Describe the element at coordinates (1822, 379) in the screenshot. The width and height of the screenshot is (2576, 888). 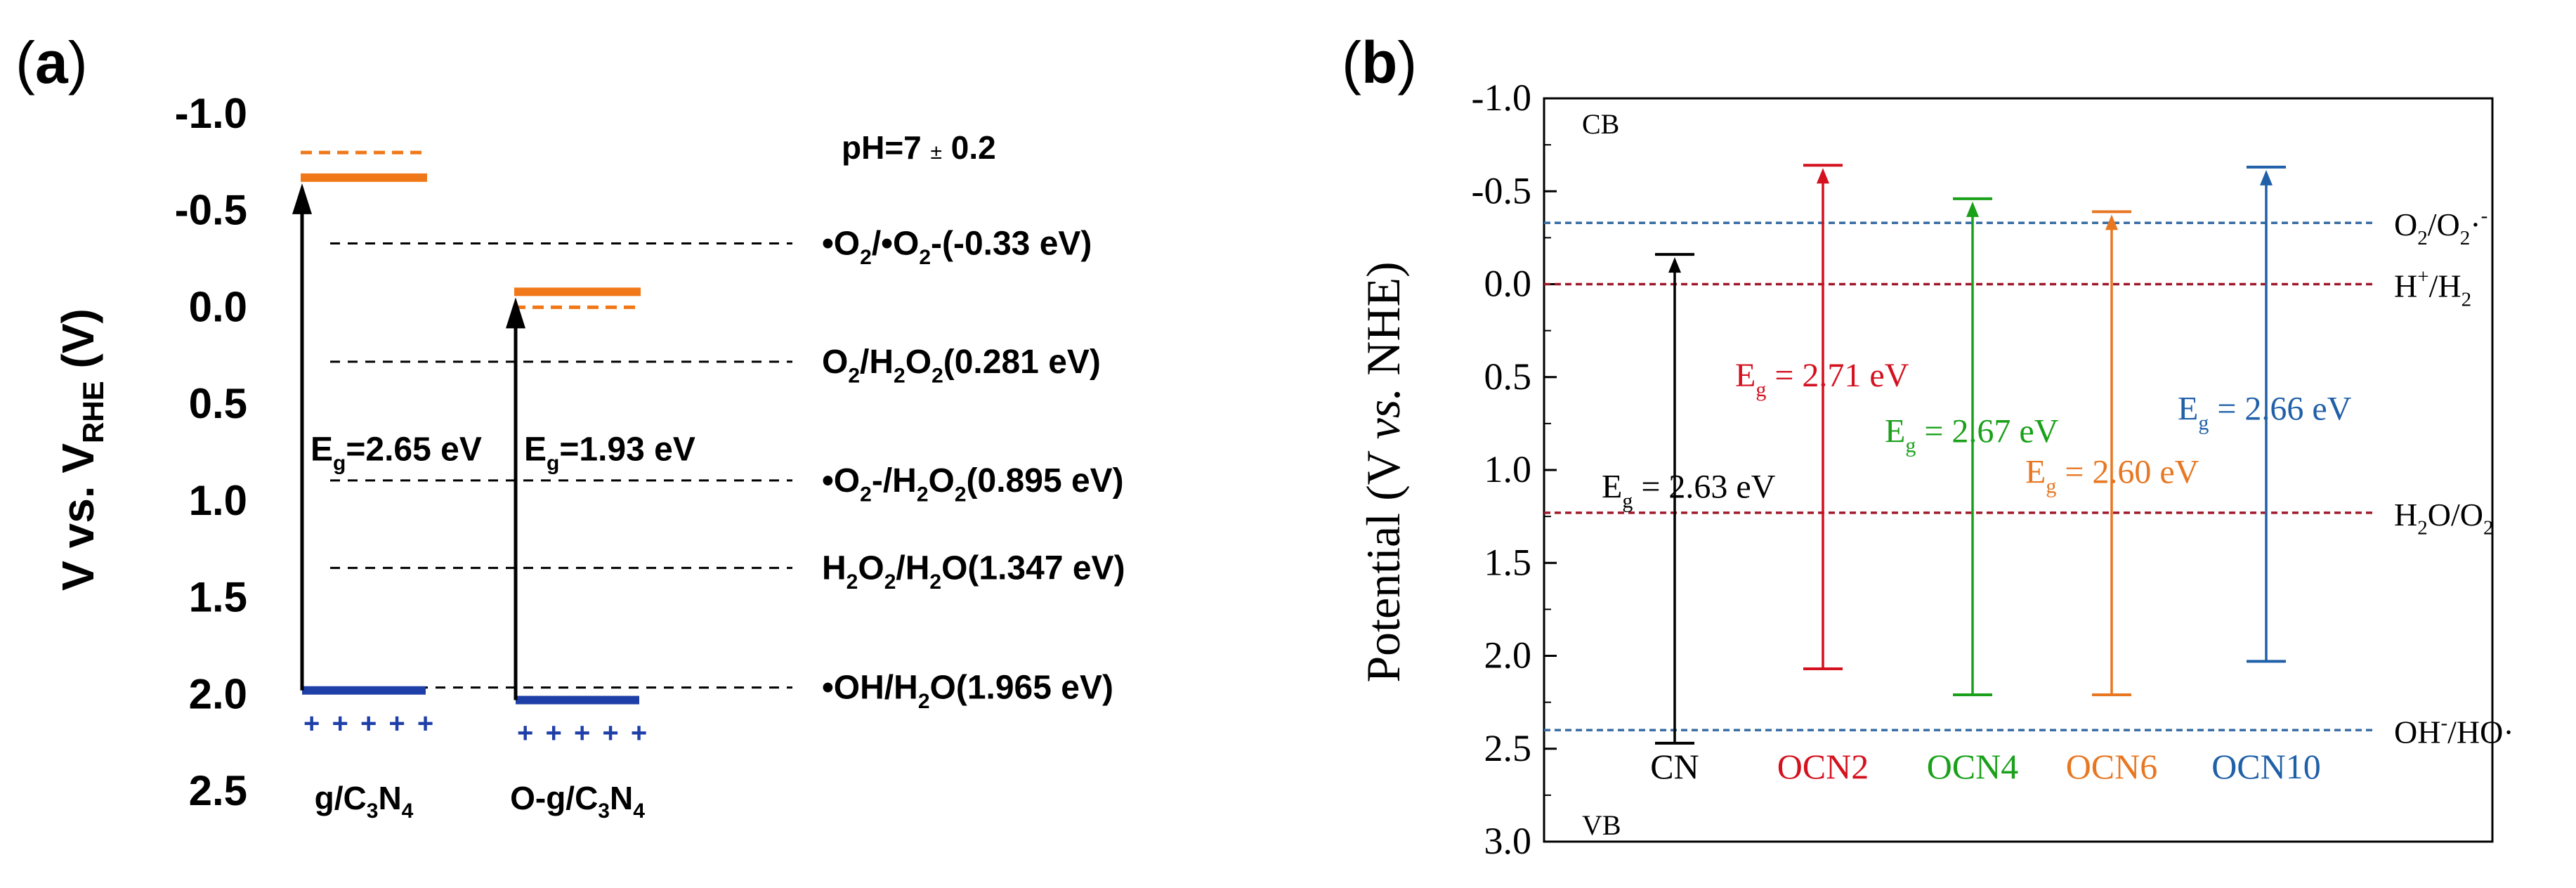
I see `eg-label: Eg = 2.71 eV` at that location.